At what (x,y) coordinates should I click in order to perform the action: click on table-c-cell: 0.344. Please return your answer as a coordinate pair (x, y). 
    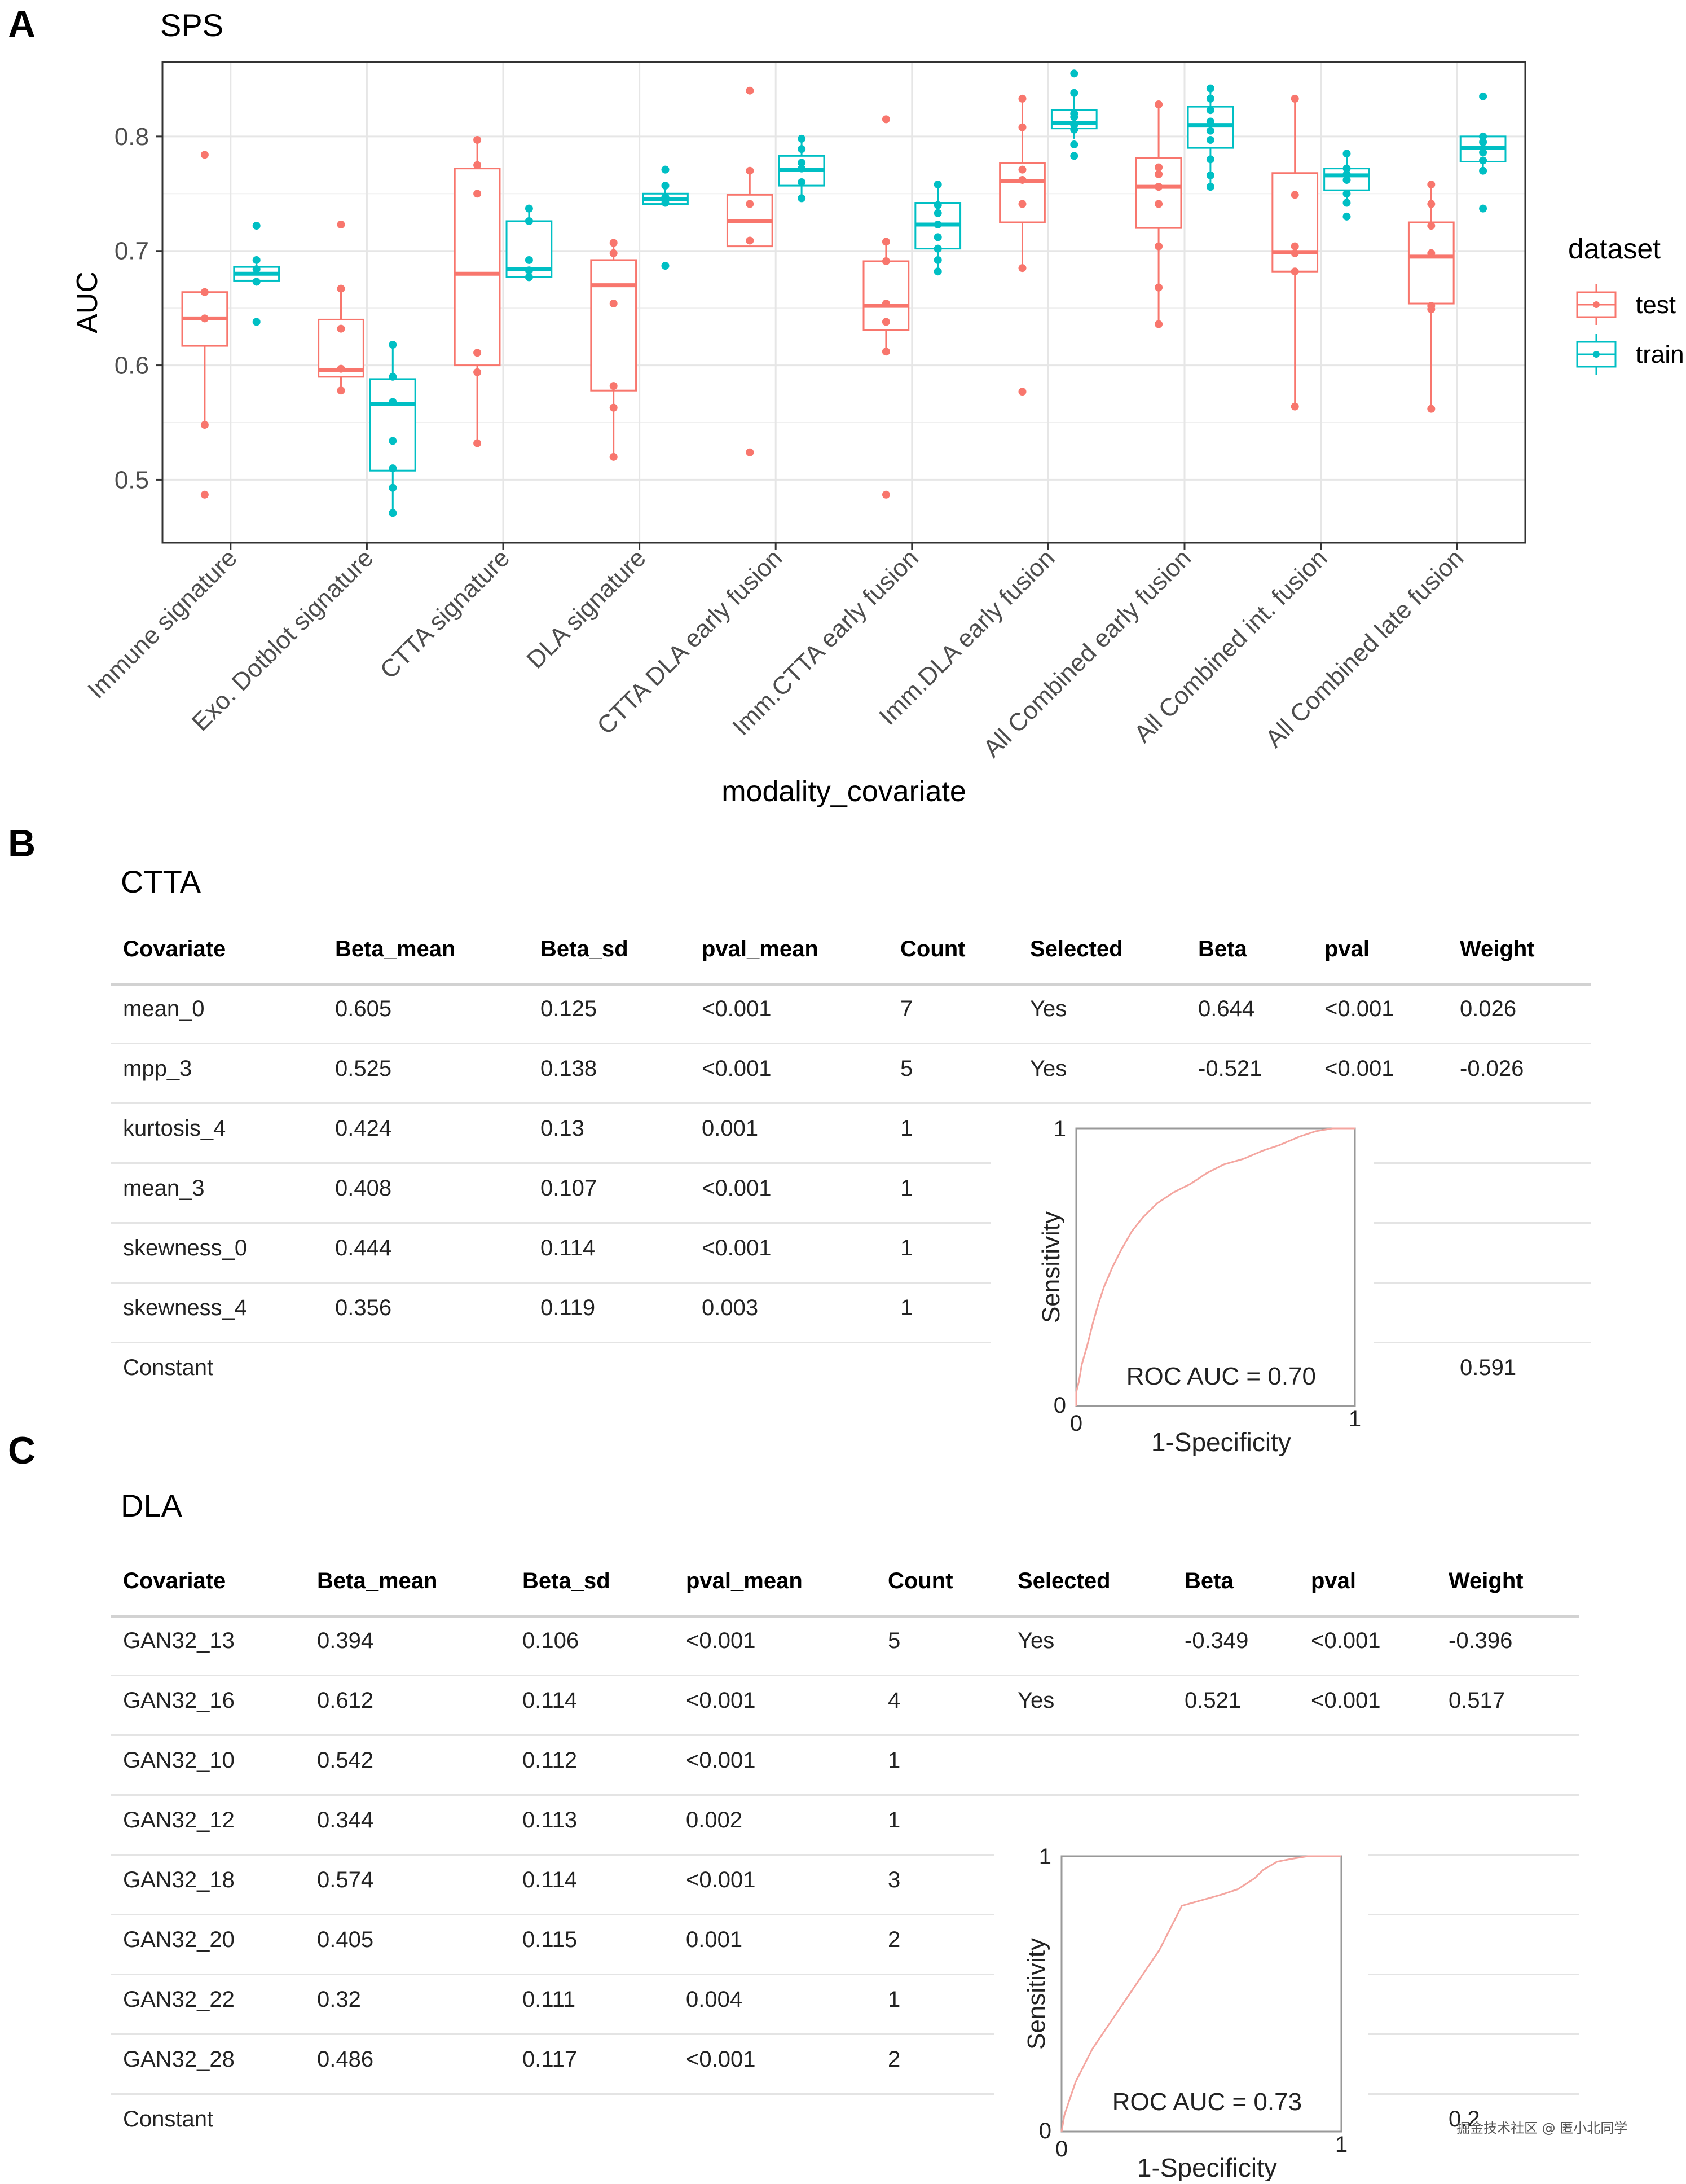
    Looking at the image, I should click on (345, 1820).